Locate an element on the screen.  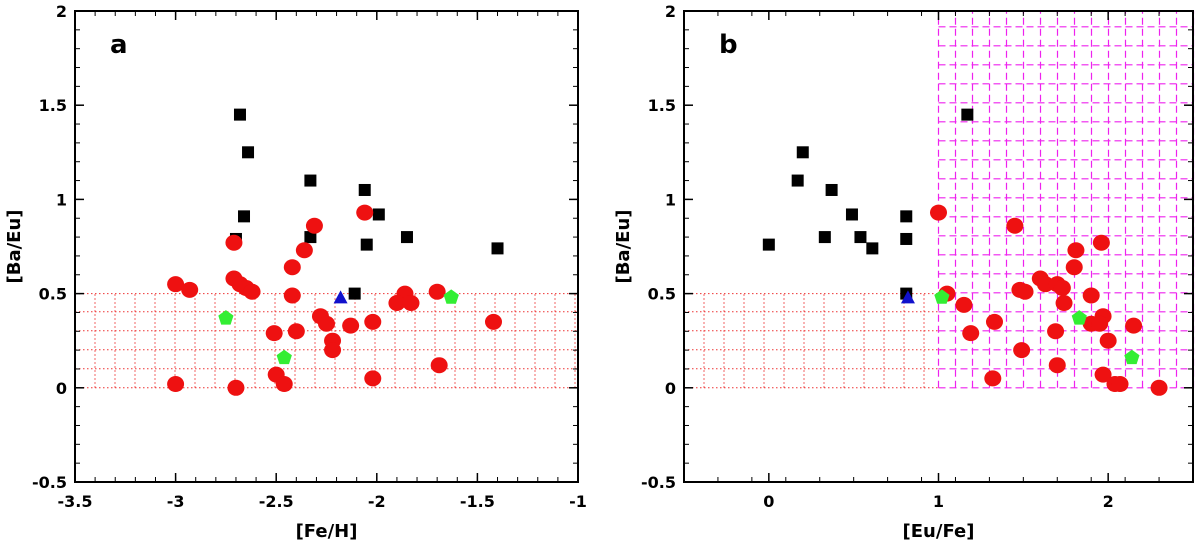
x-tick-label: -2.5 is located at coordinates (276, 501).